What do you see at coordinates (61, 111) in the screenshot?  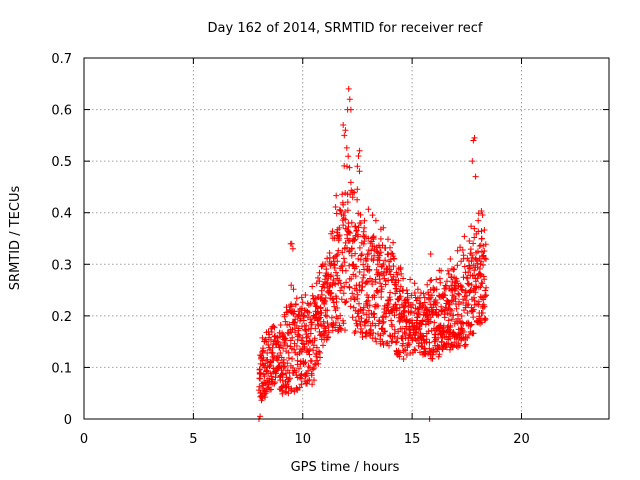 I see `y-tick-label: 0.6` at bounding box center [61, 111].